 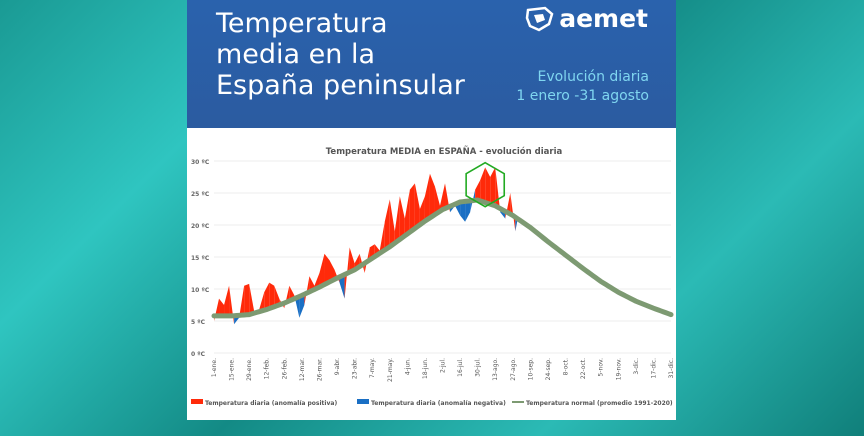 I want to click on aemet-logo: aemet, so click(x=586, y=18).